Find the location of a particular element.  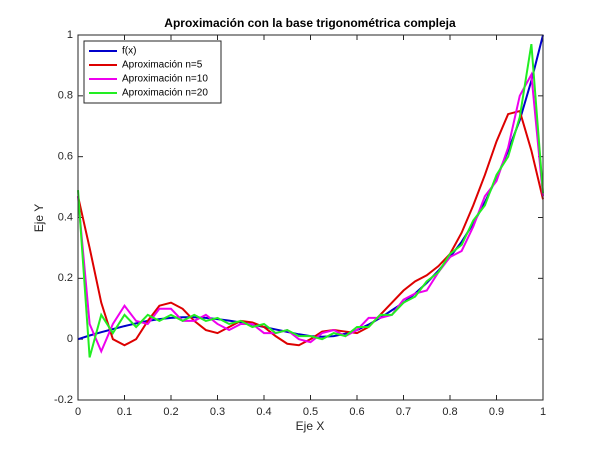

x-tick-label: 0 is located at coordinates (78, 412).